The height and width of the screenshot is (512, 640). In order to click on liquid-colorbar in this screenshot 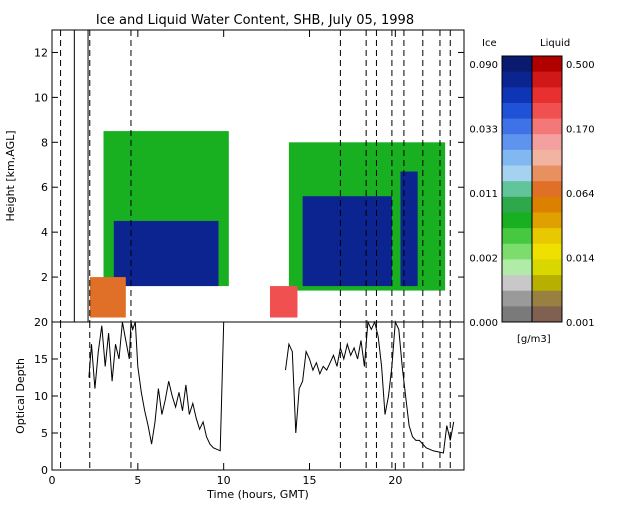, I will do `click(547, 189)`.